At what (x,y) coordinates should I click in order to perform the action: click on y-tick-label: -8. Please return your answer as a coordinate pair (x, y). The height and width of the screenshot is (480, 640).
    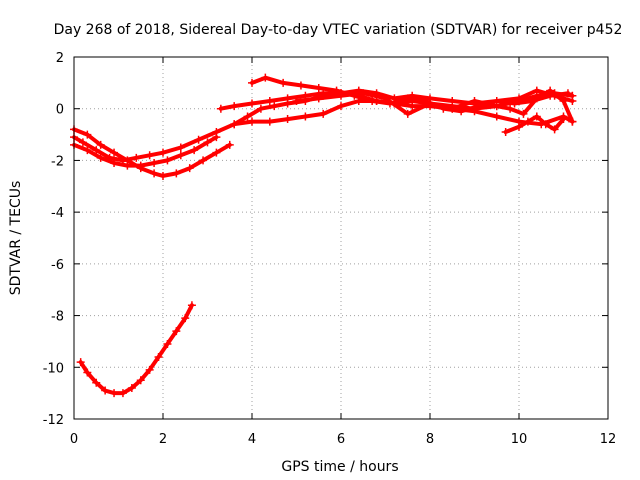
    Looking at the image, I should click on (57, 317).